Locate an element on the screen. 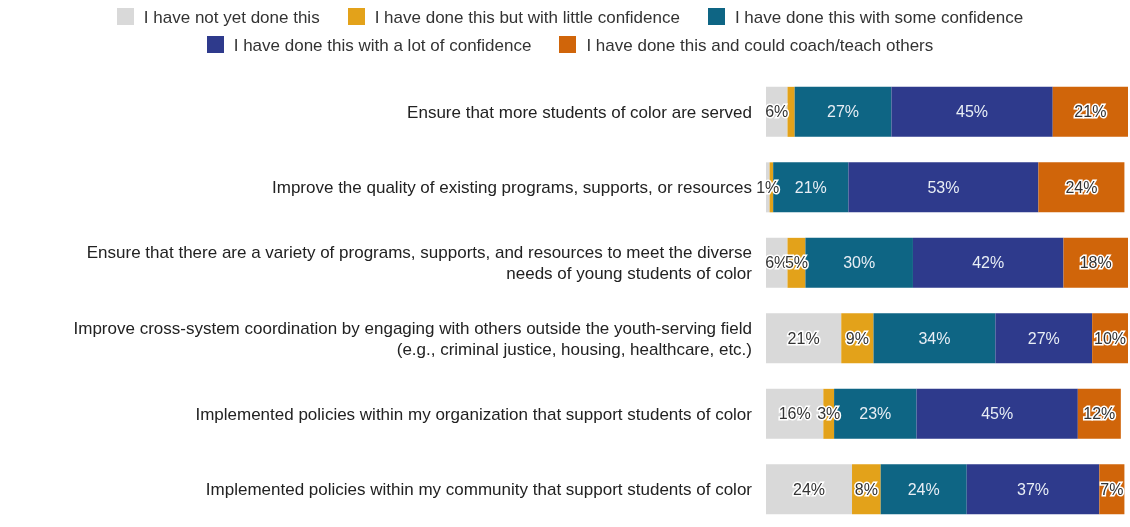 This screenshot has width=1130, height=527. data-label: 23% is located at coordinates (875, 414).